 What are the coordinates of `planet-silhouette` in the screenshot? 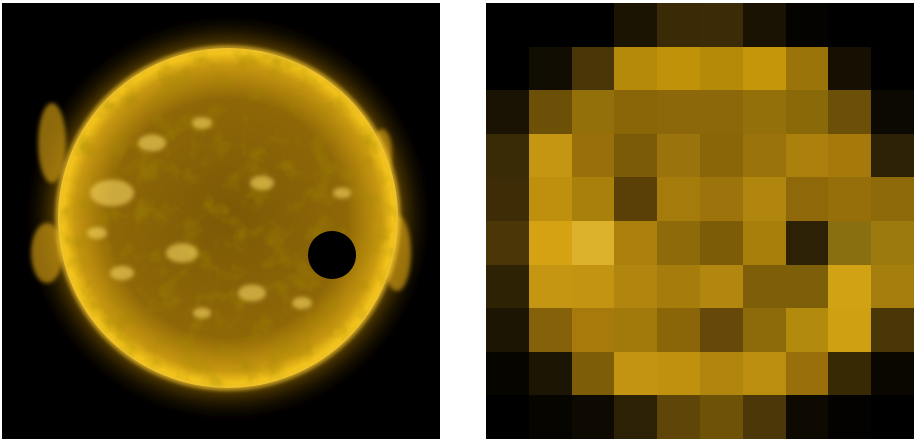 It's located at (332, 255).